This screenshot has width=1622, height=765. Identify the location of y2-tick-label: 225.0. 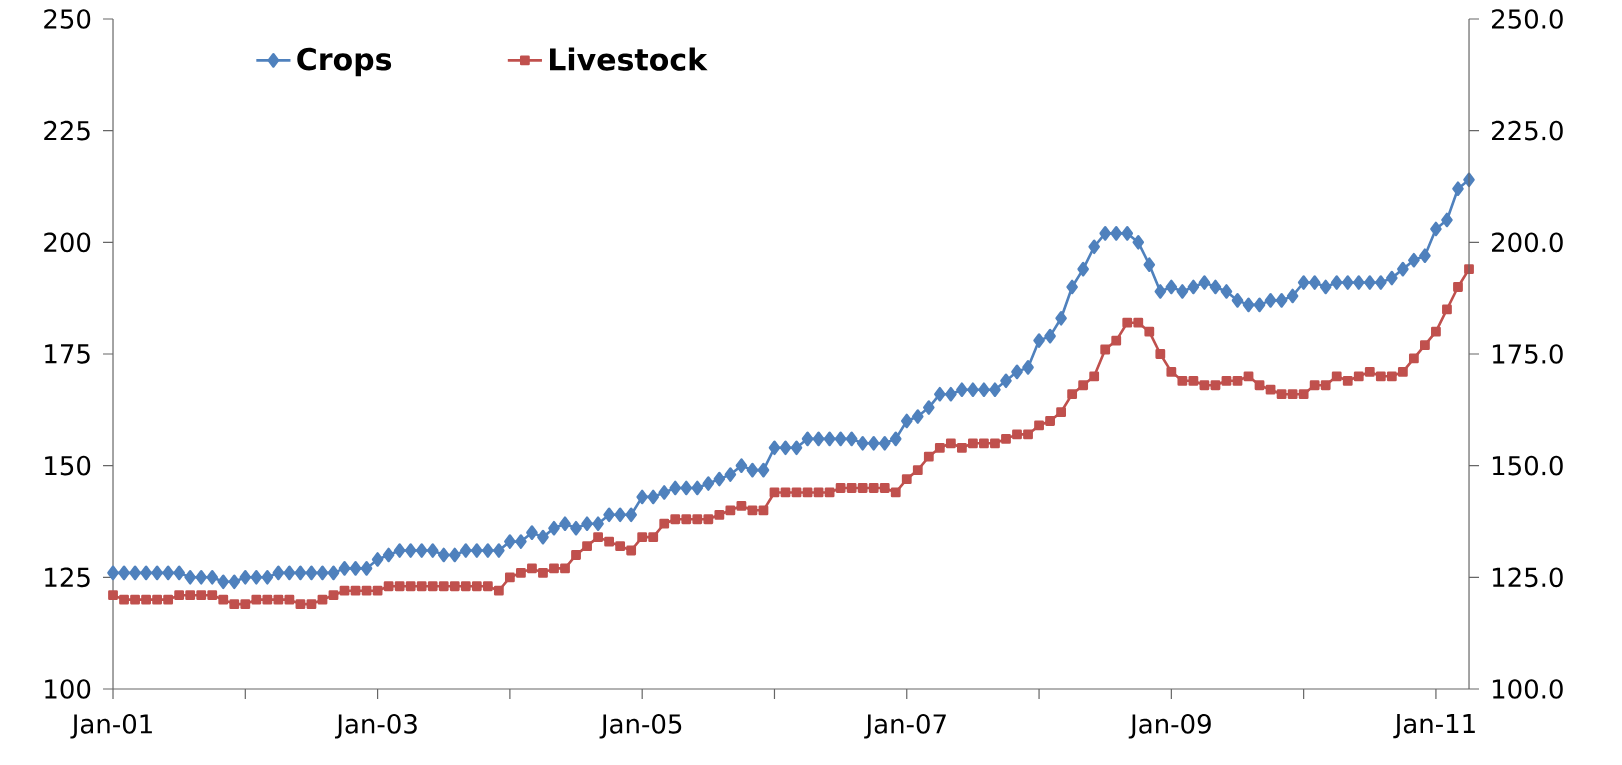
(1527, 130).